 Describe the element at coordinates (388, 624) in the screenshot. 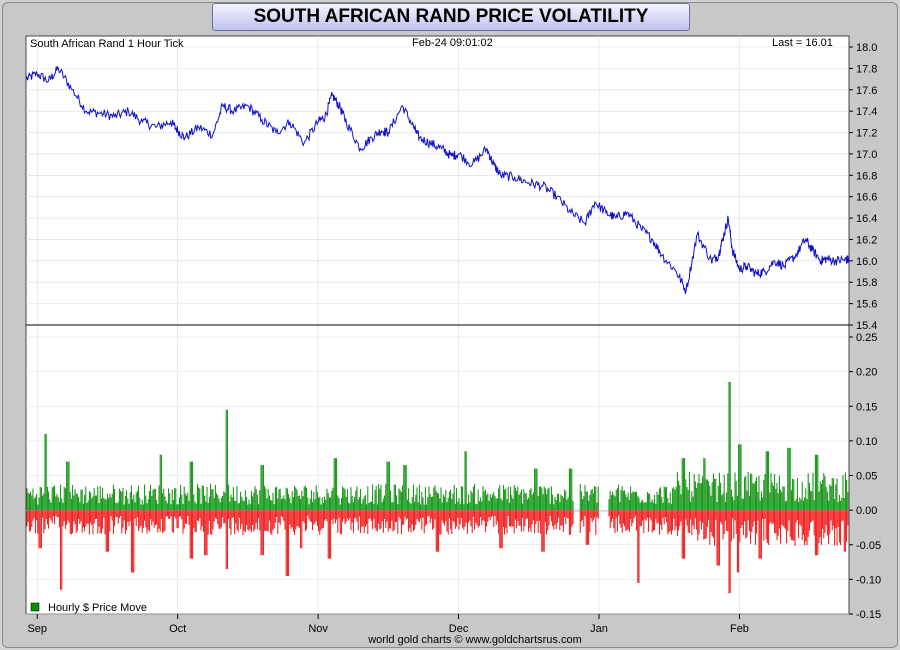

I see `x-axis-ticks: Sep Oct Nov Dec Jan Feb` at that location.